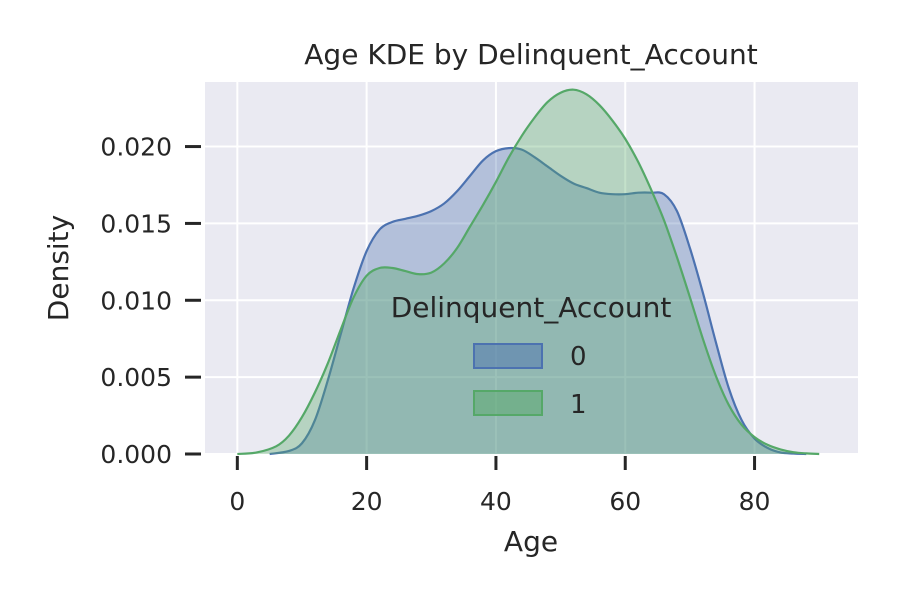 The width and height of the screenshot is (900, 600). I want to click on legend-title: Delinquent_Account, so click(531, 307).